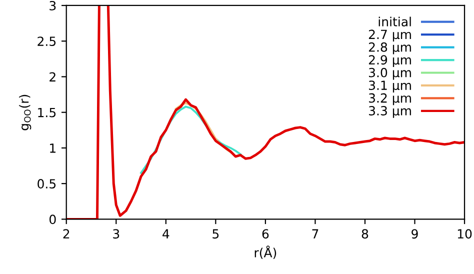  What do you see at coordinates (47, 41) in the screenshot?
I see `y-tick-label: 2.5` at bounding box center [47, 41].